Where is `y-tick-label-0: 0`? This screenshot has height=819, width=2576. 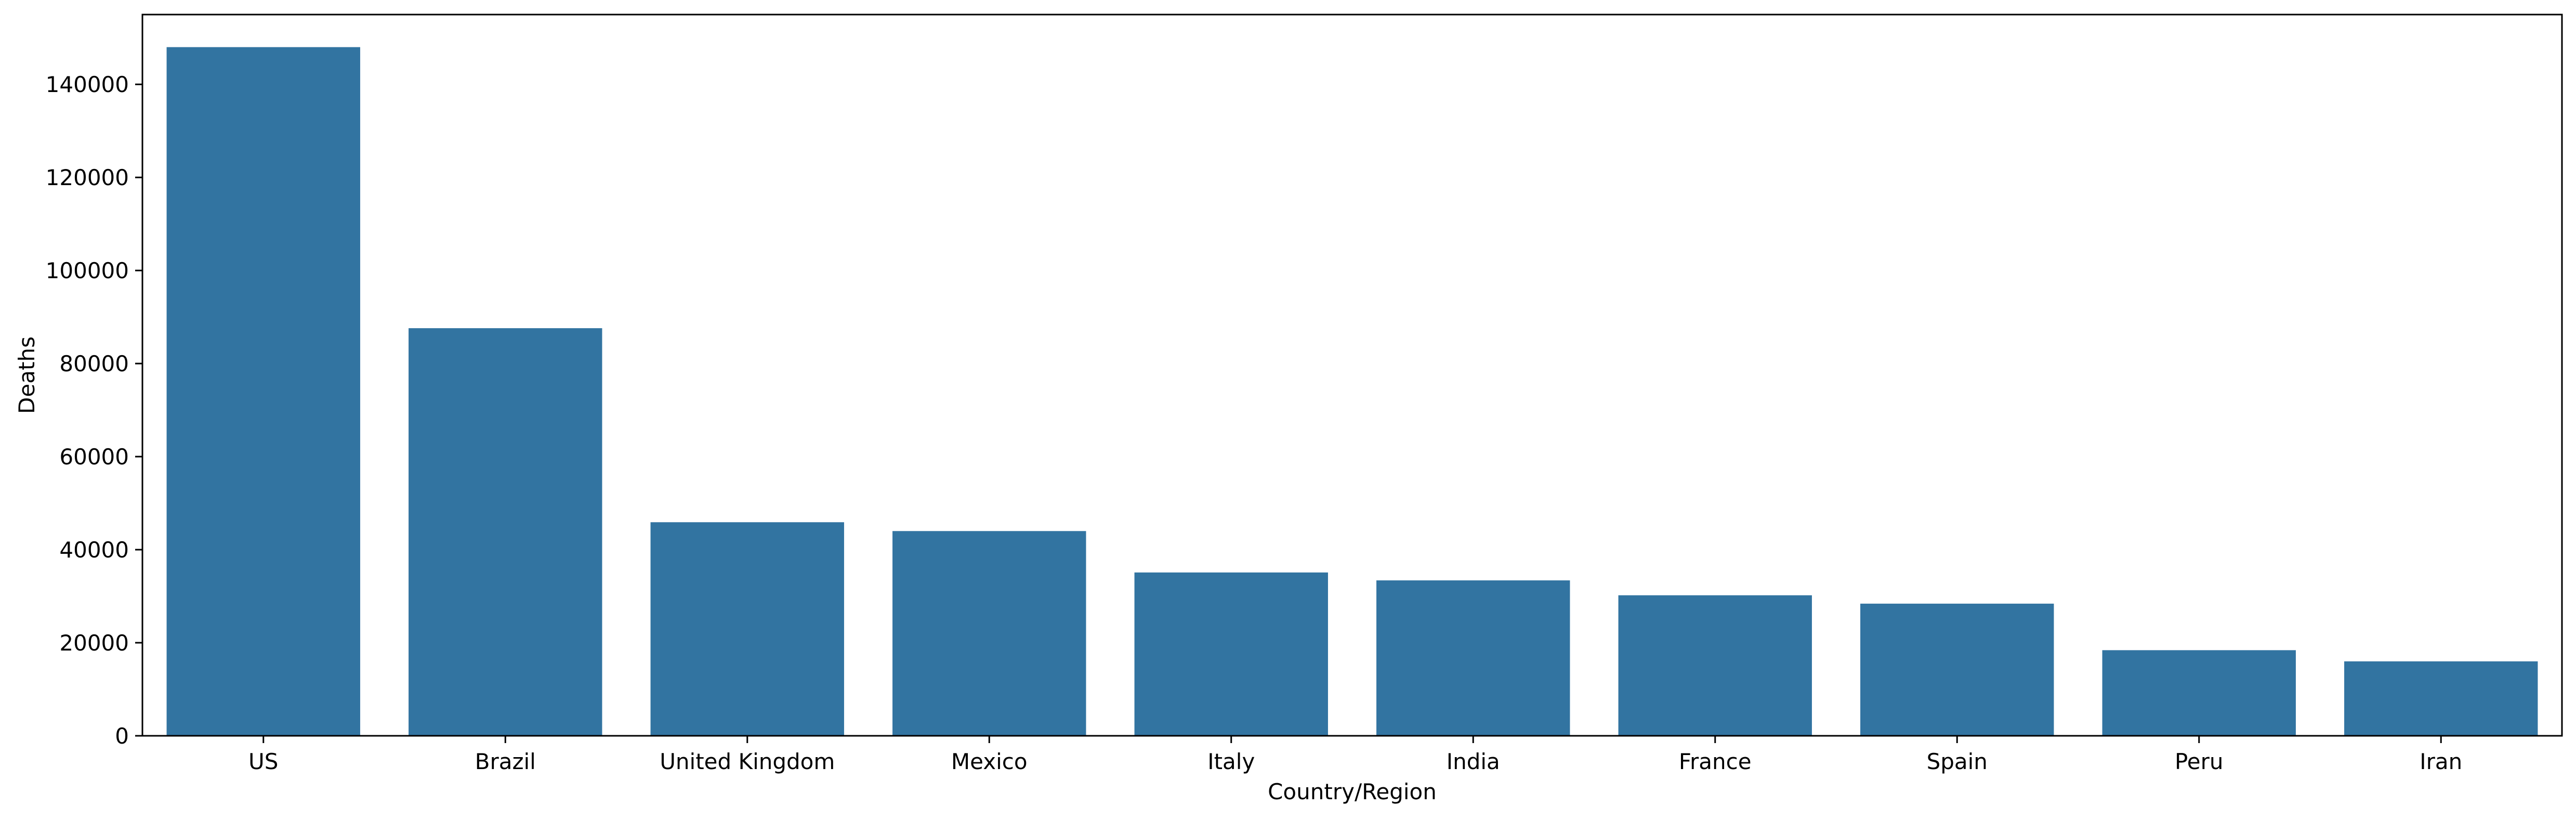 y-tick-label-0: 0 is located at coordinates (122, 736).